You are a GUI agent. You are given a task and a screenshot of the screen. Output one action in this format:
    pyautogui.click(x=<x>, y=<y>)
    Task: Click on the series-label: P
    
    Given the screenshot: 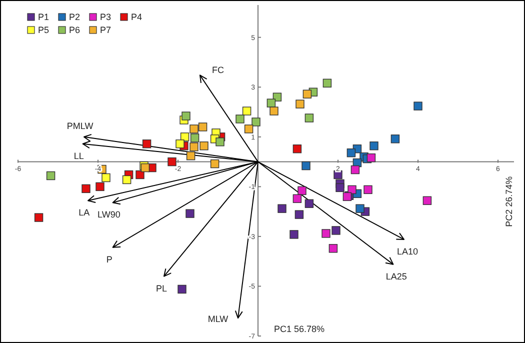 What is the action you would take?
    pyautogui.click(x=109, y=259)
    